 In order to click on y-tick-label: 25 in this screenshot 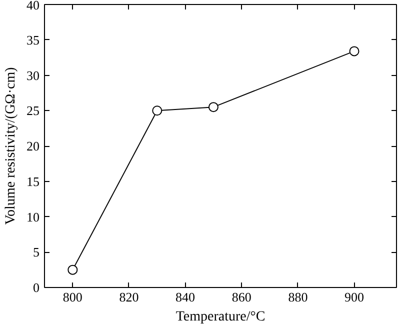, I will do `click(33, 110)`.